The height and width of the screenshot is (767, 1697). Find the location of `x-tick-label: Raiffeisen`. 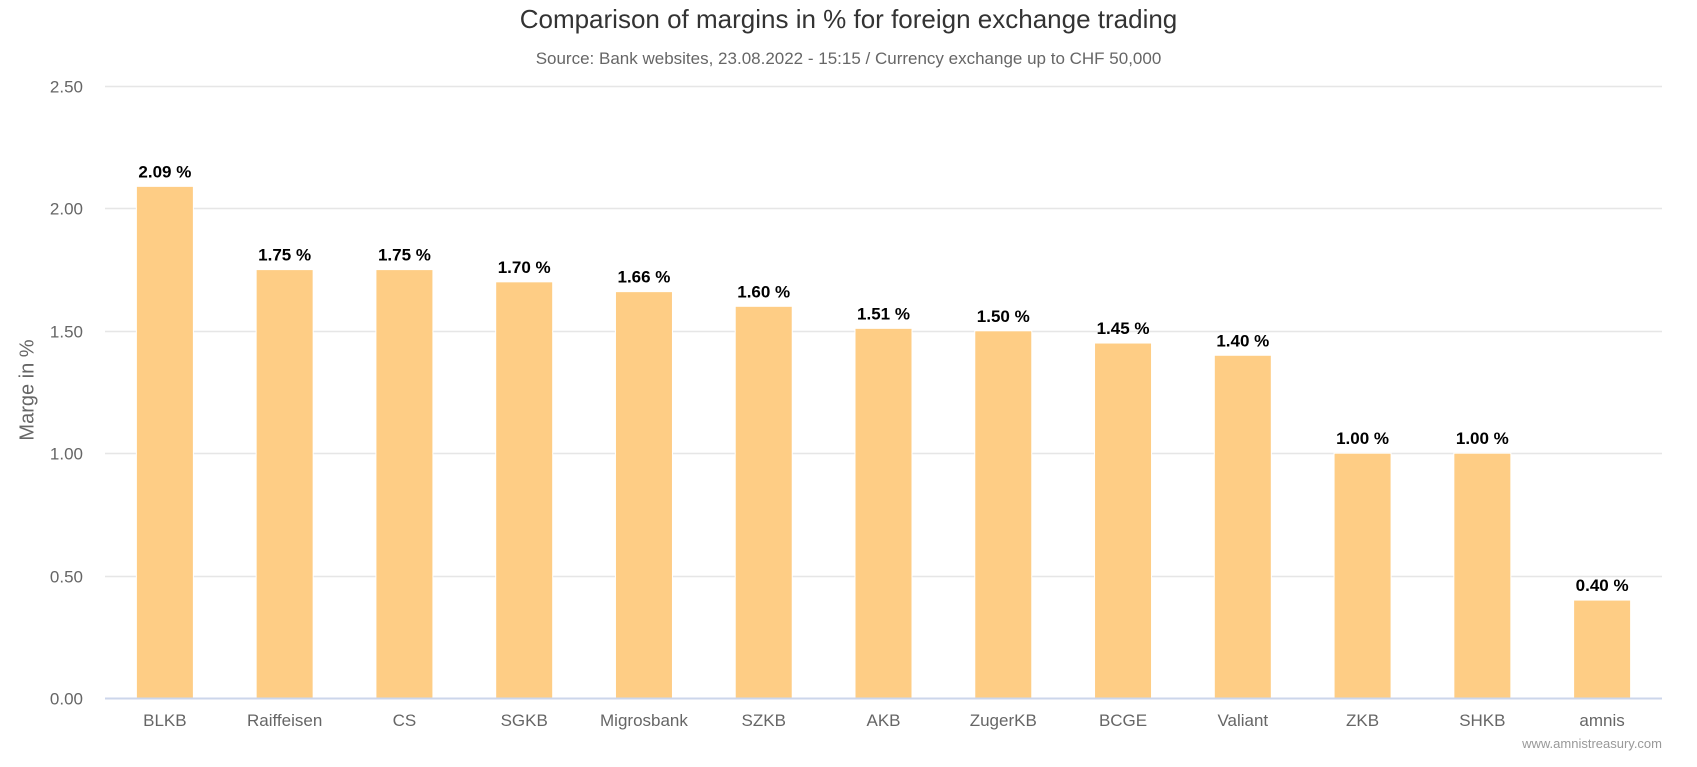

x-tick-label: Raiffeisen is located at coordinates (284, 720).